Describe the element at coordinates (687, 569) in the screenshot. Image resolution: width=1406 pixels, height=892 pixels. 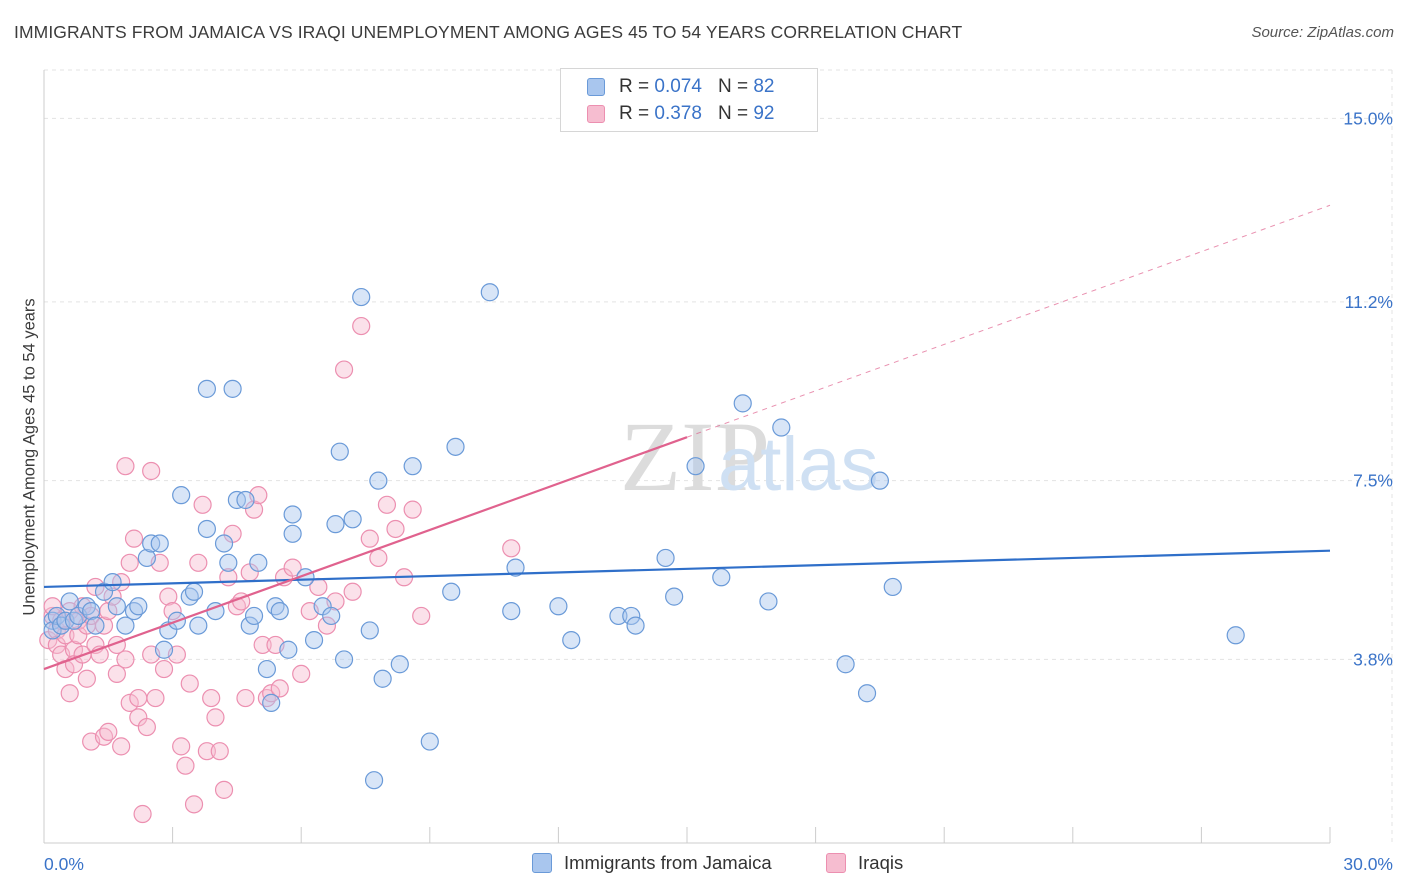
I see `jamaica-trend-line` at that location.